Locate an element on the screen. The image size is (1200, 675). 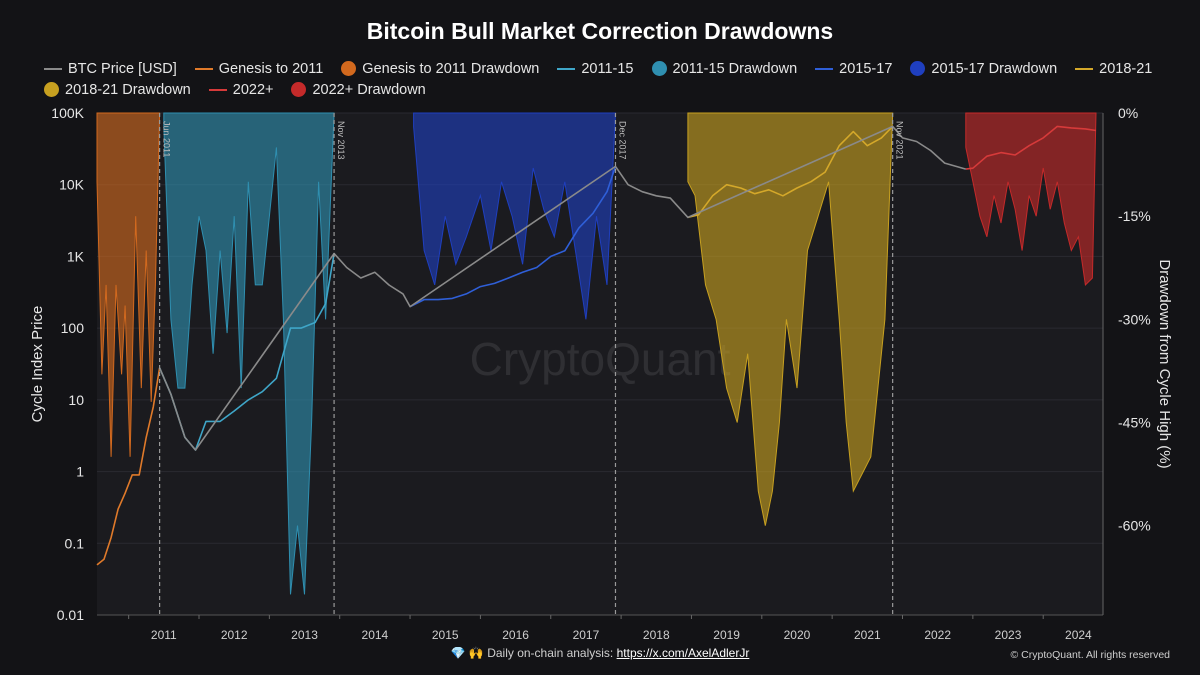
x-tick-label: 2023 is located at coordinates (1008, 635).